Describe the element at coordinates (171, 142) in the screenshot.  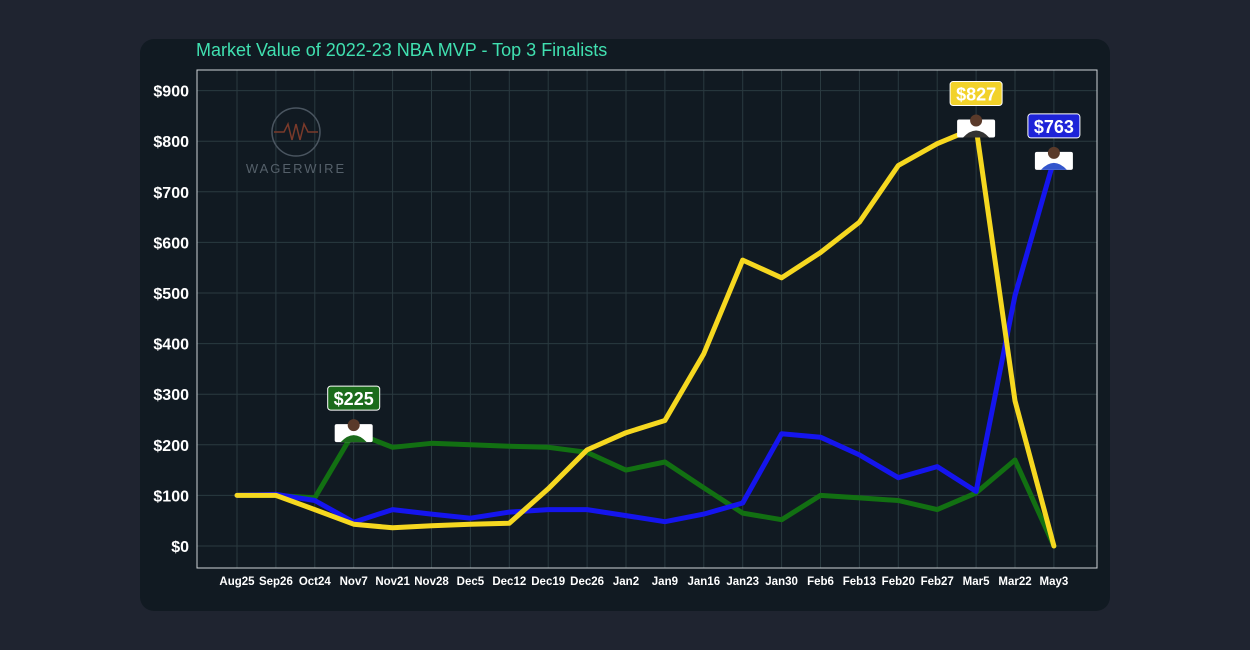
I see `y-tick-label: $800` at that location.